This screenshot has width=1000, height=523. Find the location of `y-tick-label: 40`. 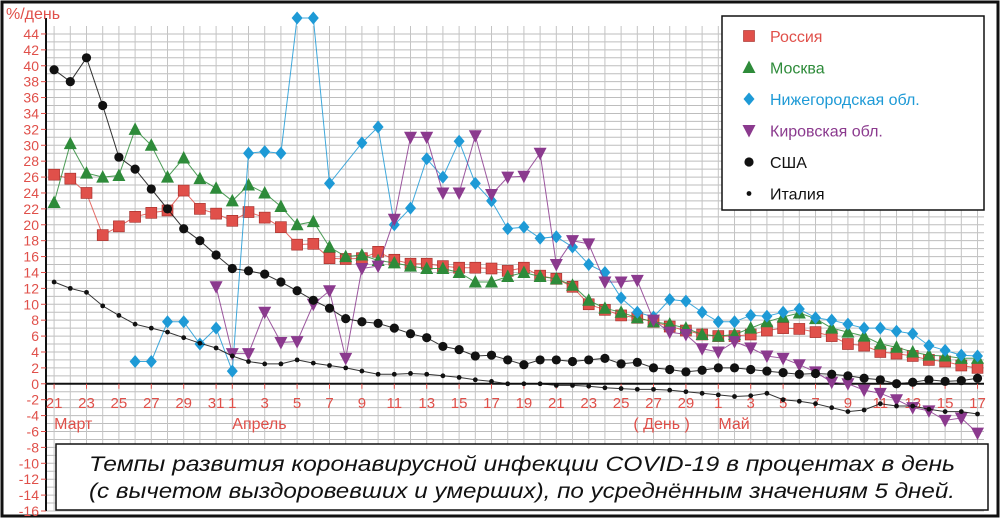

y-tick-label: 40 is located at coordinates (31, 66).